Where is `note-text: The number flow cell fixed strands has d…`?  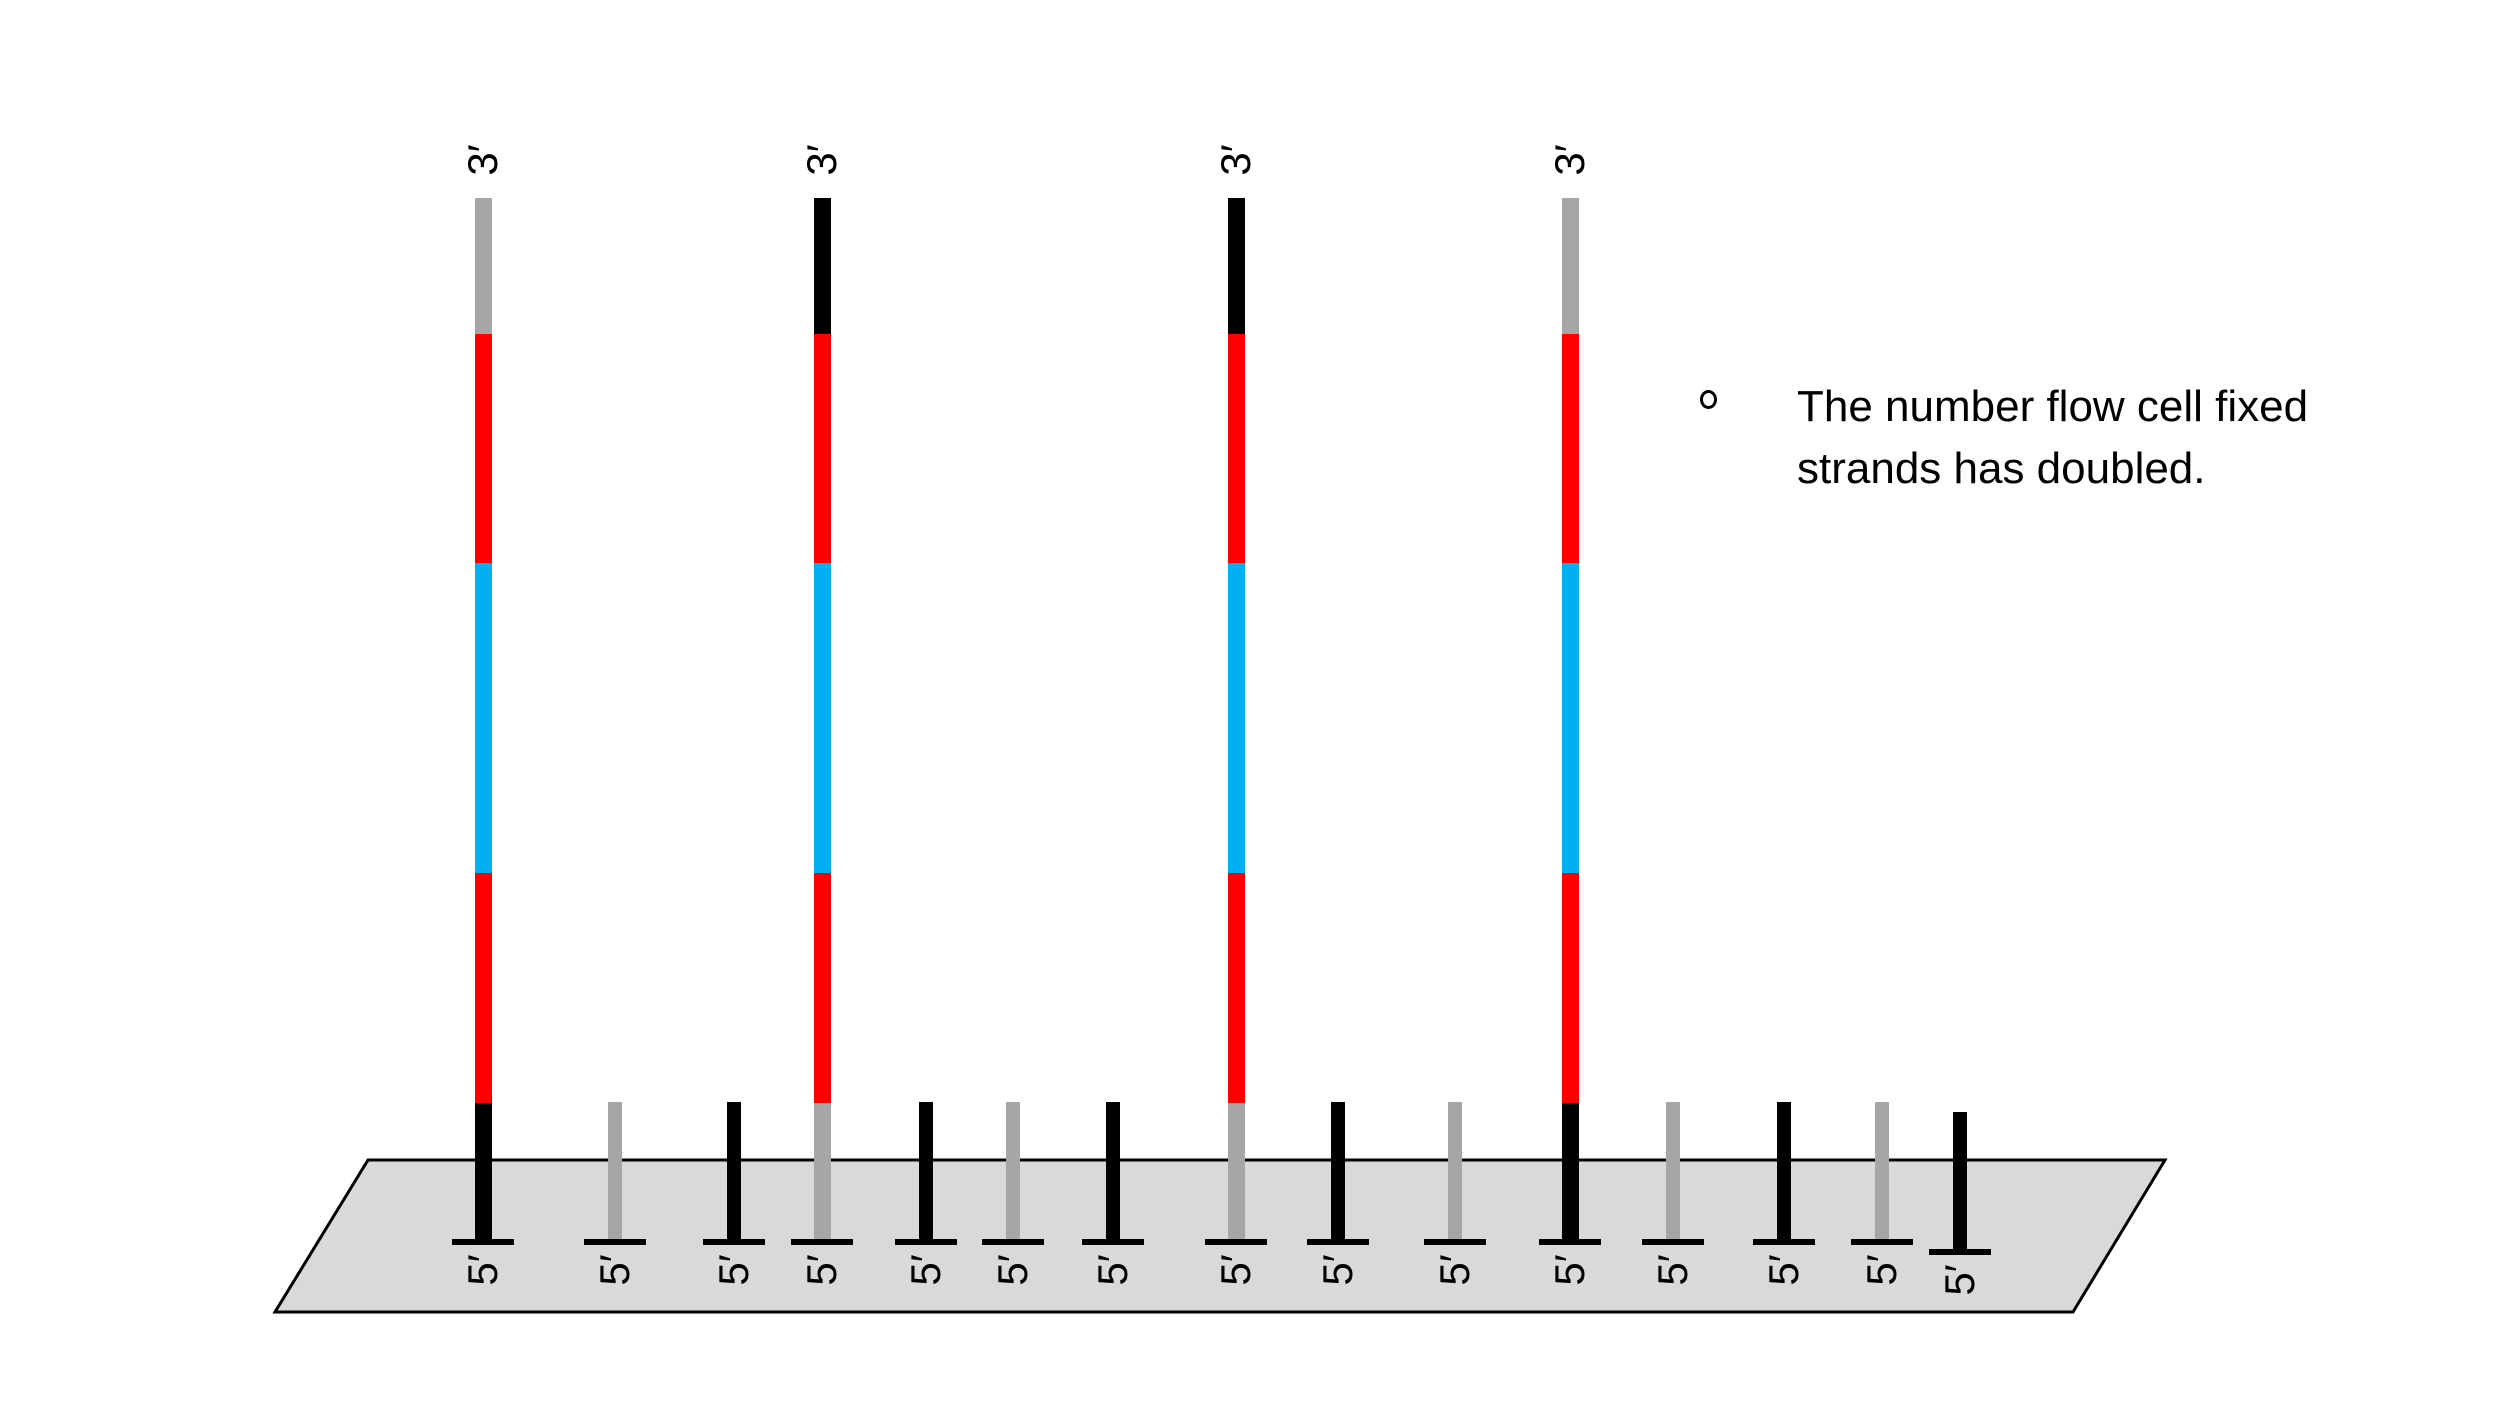 note-text: The number flow cell fixed strands has d… is located at coordinates (2107, 438).